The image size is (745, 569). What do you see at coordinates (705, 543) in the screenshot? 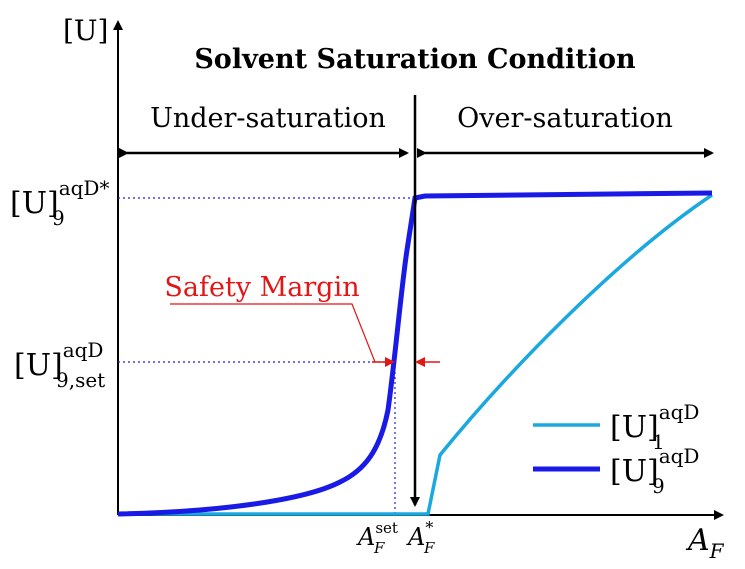
I see `x-axis-label: AF` at bounding box center [705, 543].